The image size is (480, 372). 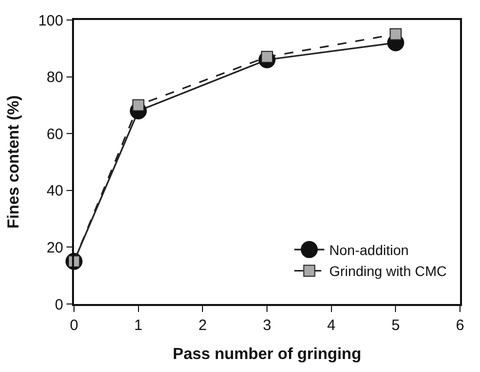 What do you see at coordinates (138, 325) in the screenshot?
I see `x-tick-label: 1` at bounding box center [138, 325].